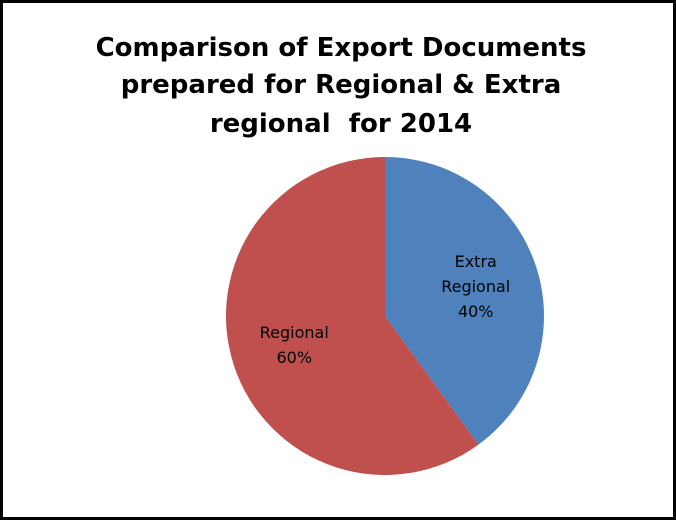 The image size is (676, 520). I want to click on pie-slice, so click(464, 301).